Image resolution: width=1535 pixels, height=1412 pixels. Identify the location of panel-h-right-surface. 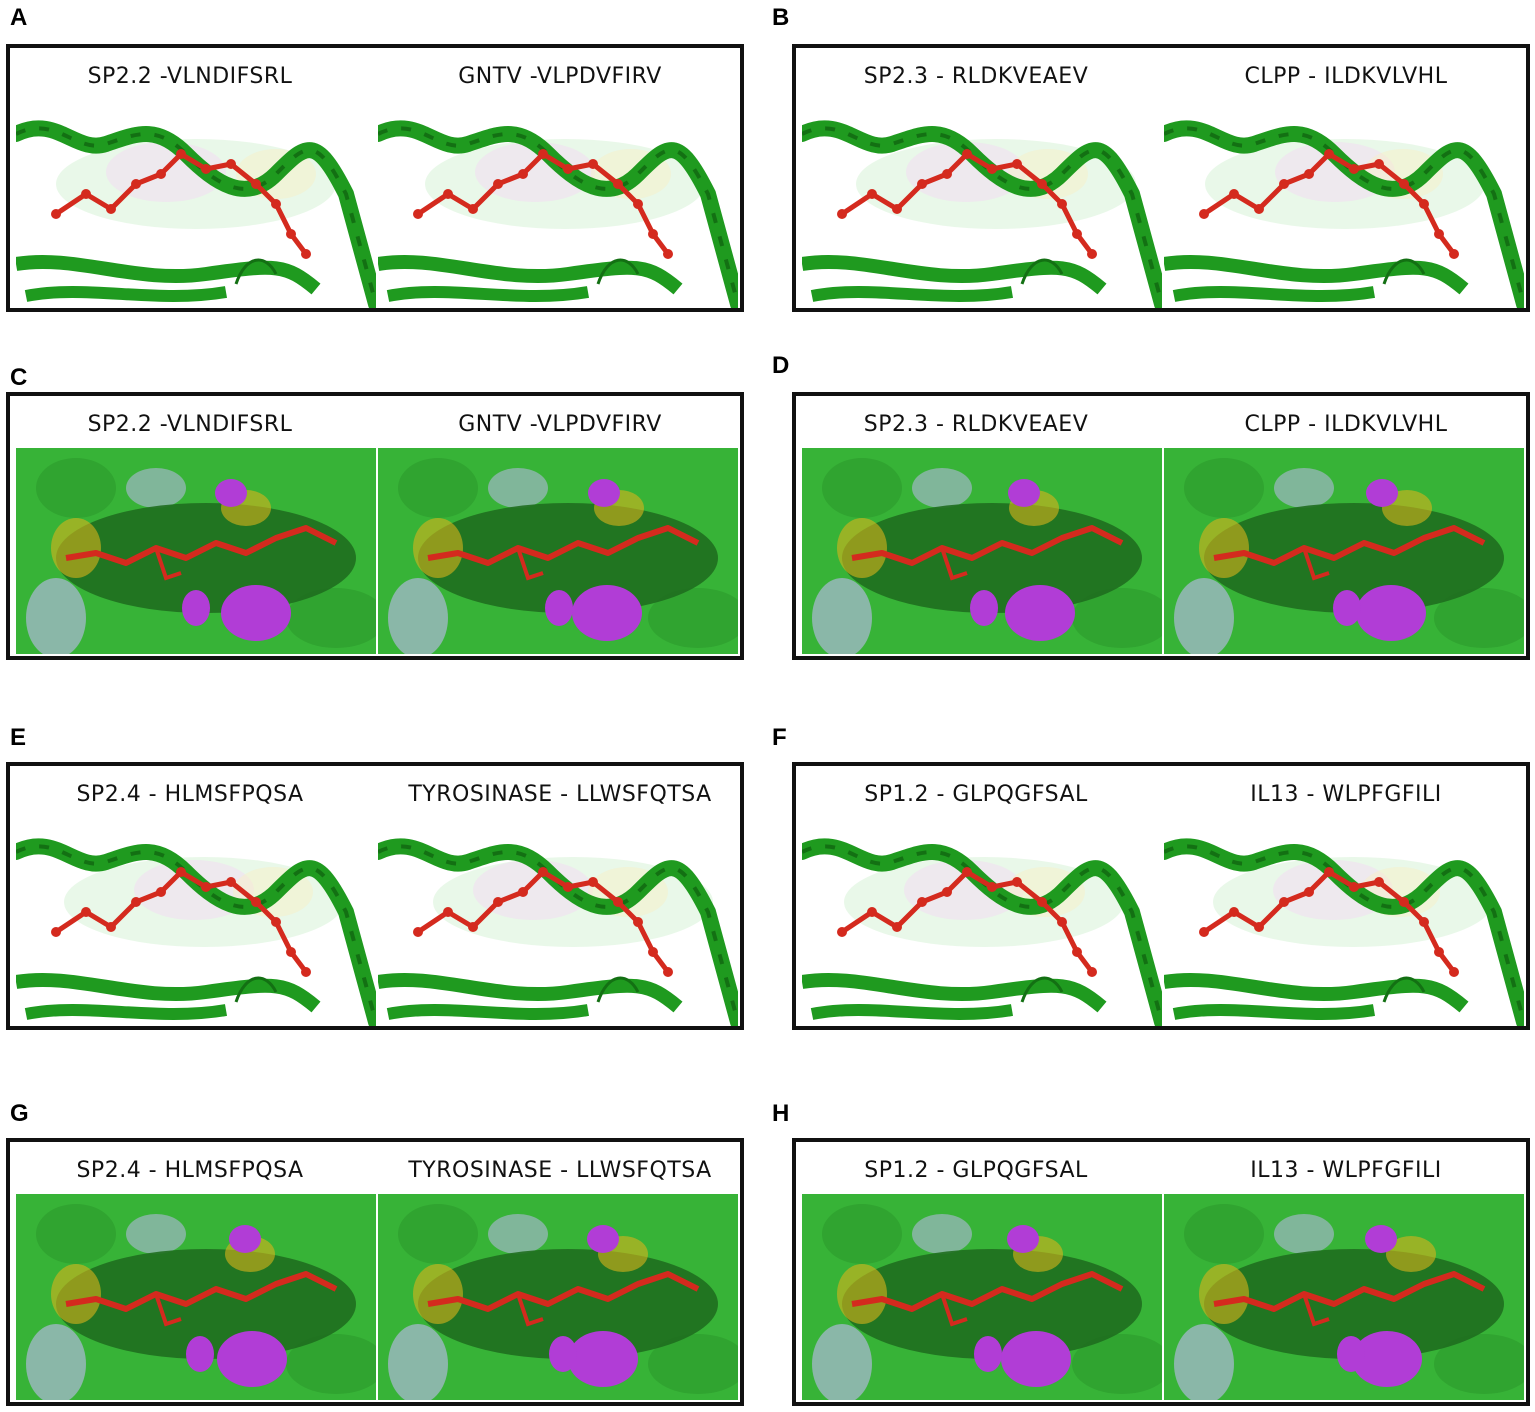
(1344, 1297).